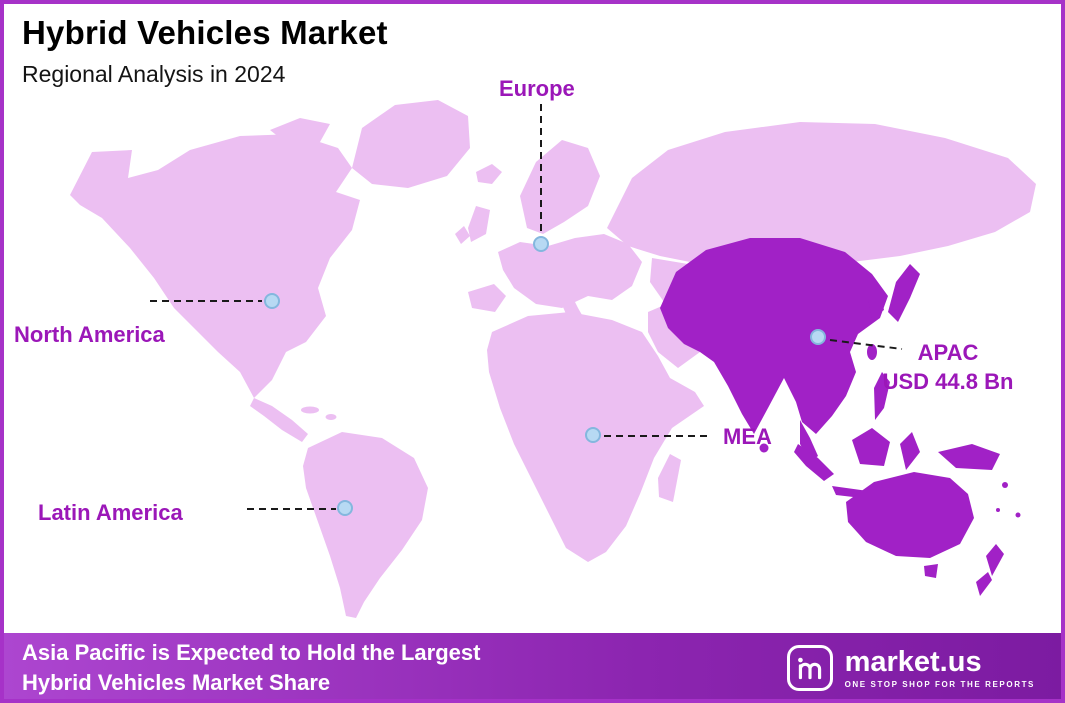 The image size is (1065, 703). What do you see at coordinates (969, 457) in the screenshot?
I see `new-guinea-island` at bounding box center [969, 457].